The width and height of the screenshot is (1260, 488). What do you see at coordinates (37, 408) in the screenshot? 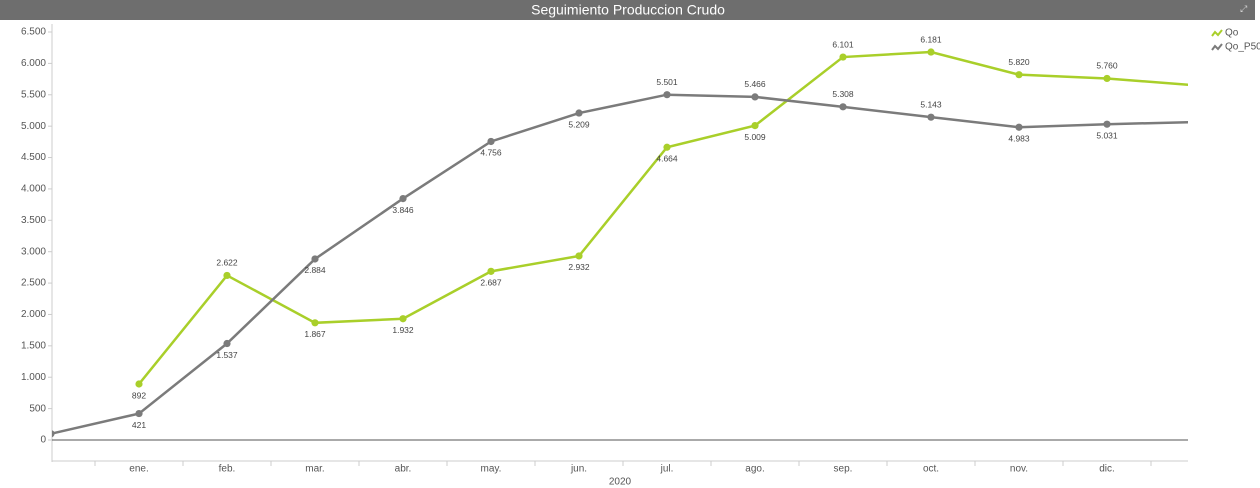
I see `y-tick-label: 500` at bounding box center [37, 408].